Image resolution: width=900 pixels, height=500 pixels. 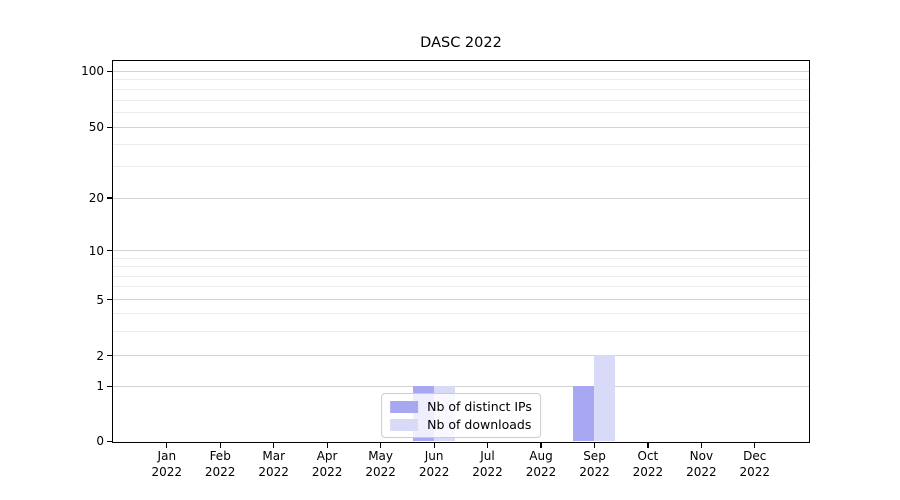 I want to click on y-tick-label: 2, so click(x=100, y=355).